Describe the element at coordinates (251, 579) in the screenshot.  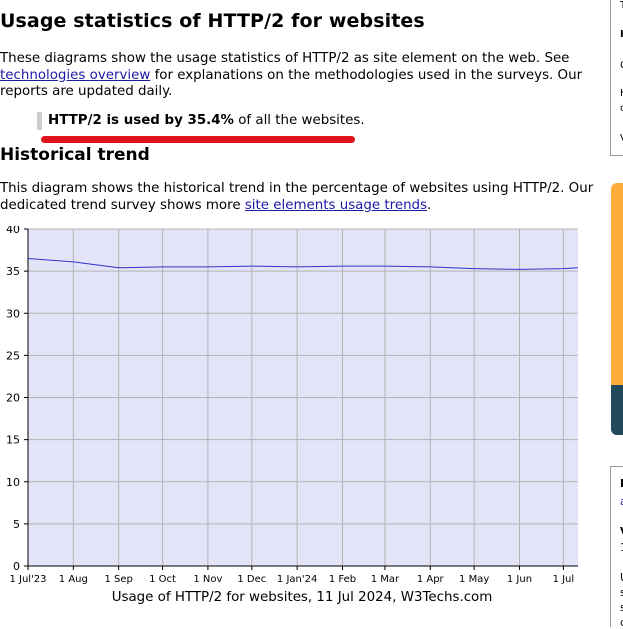
I see `x-tick-label: 1 Dec` at that location.